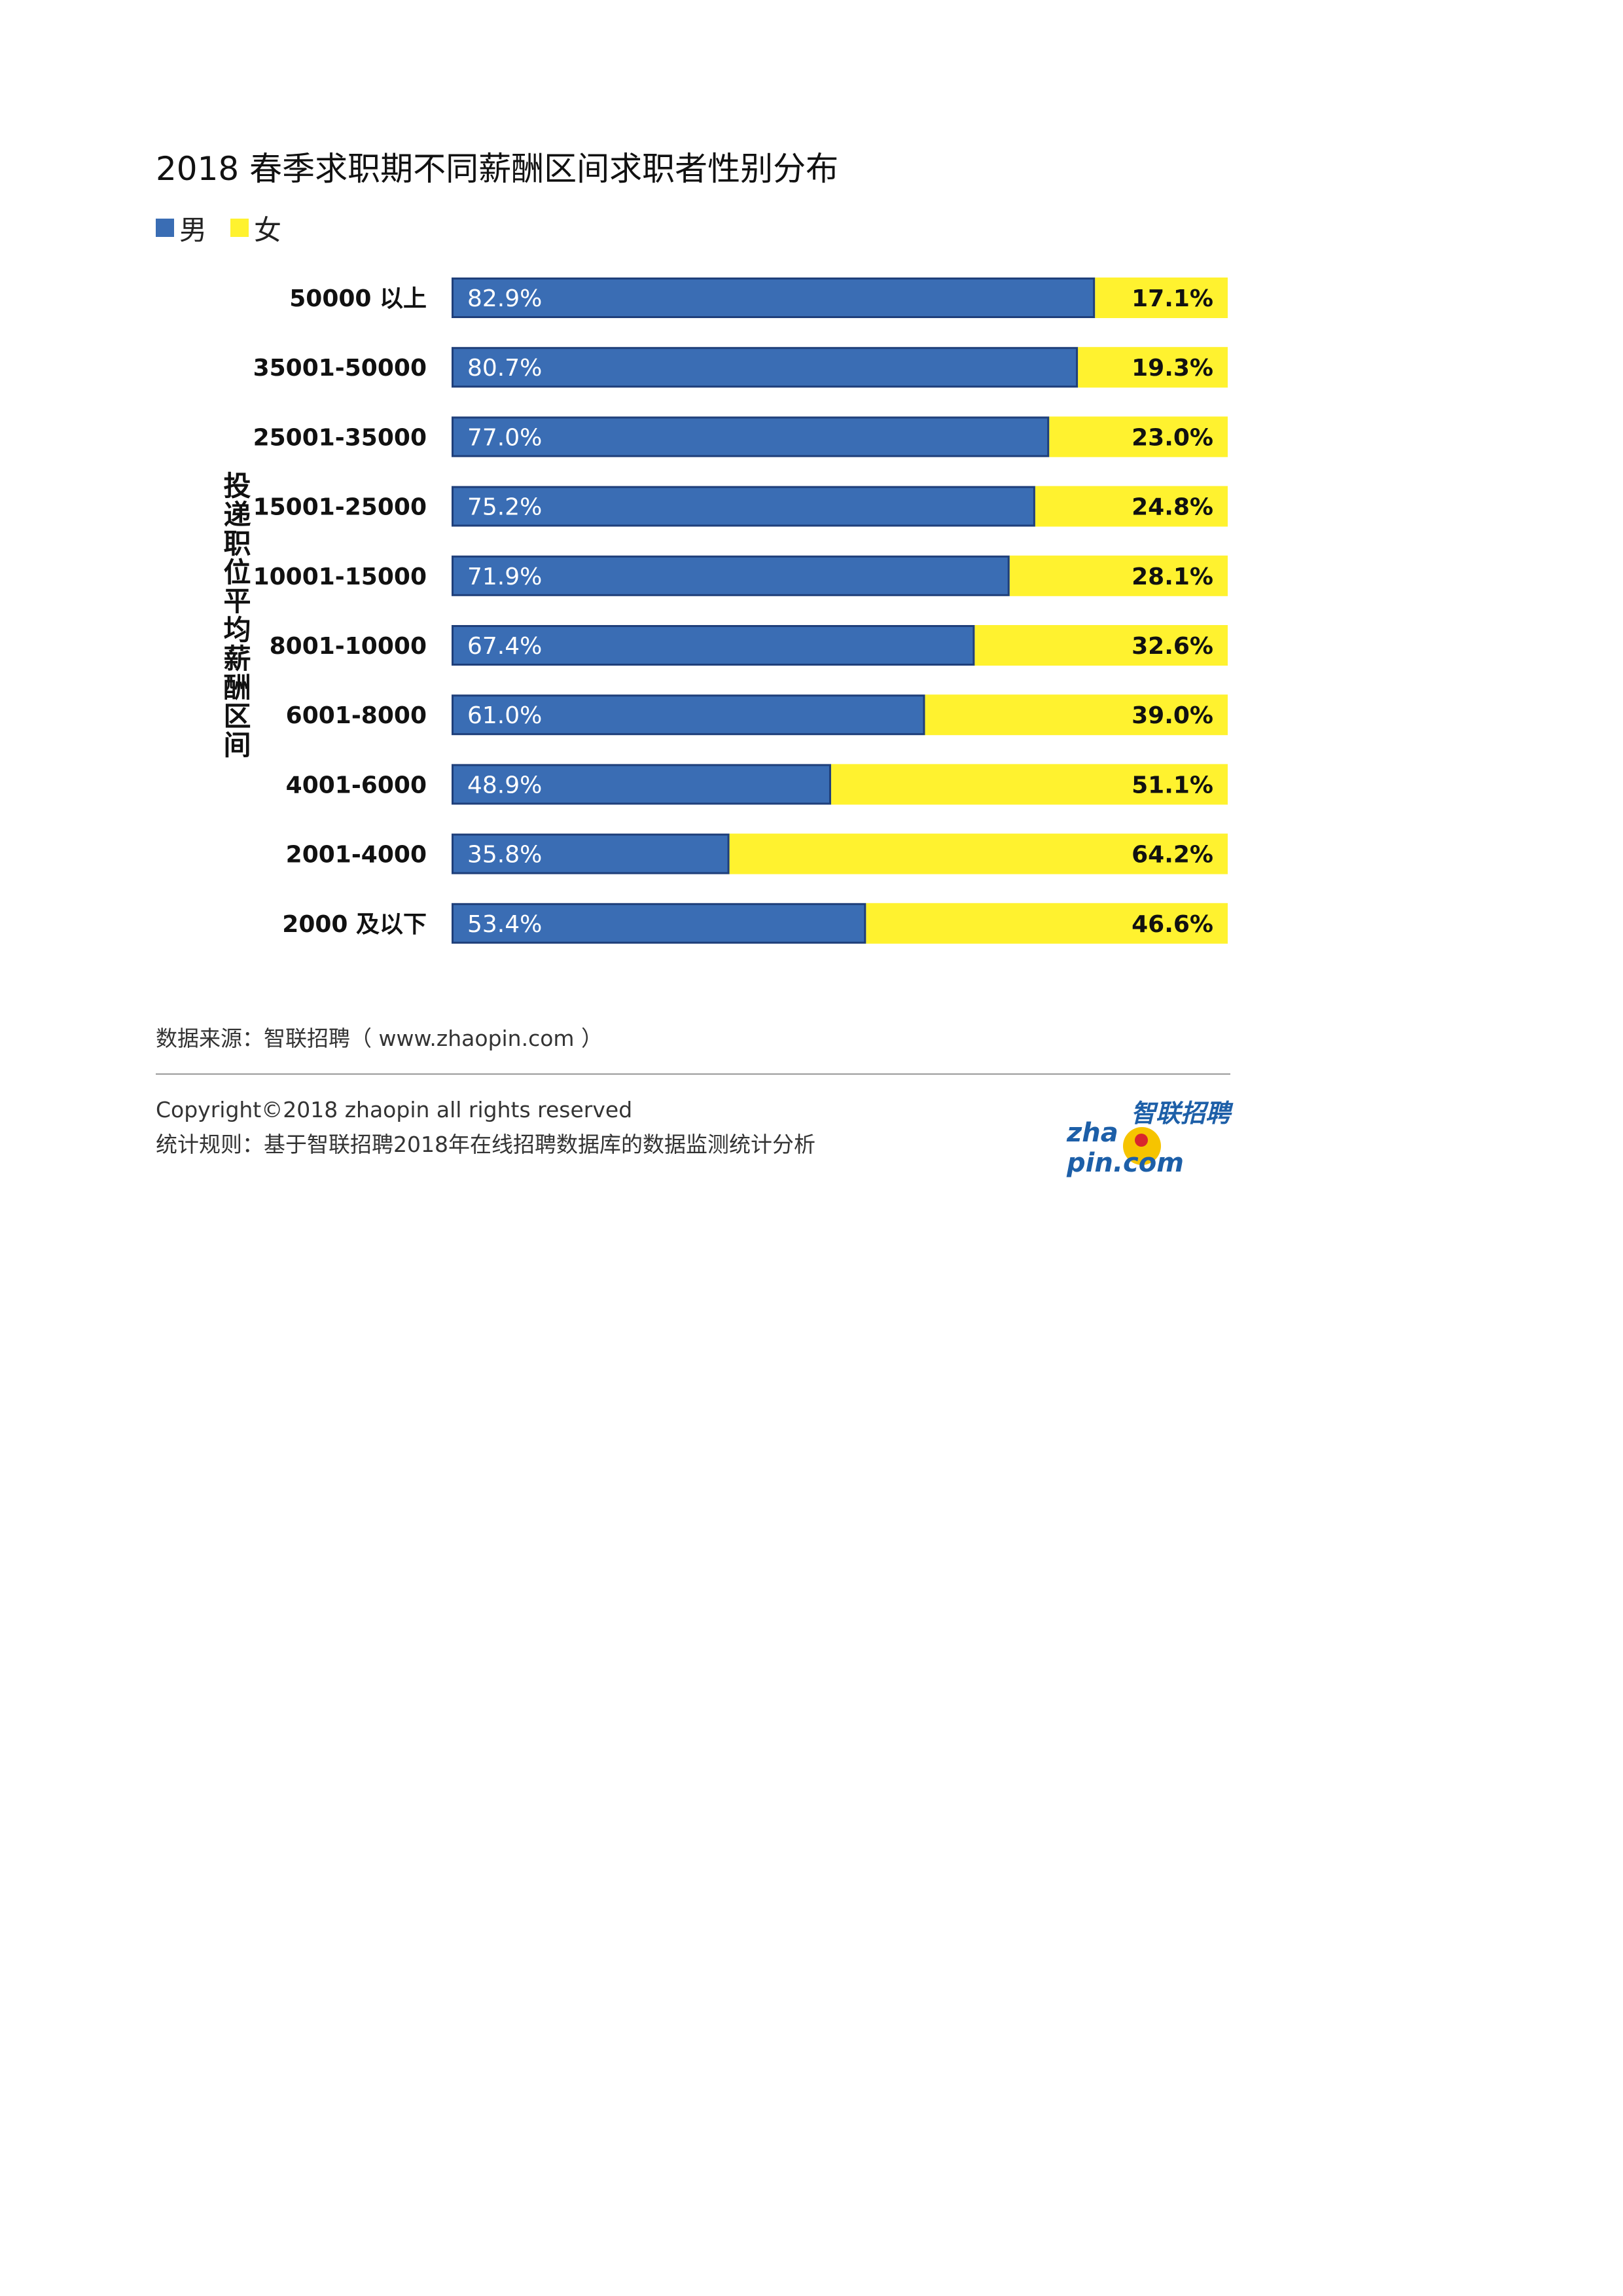  I want to click on category-label: 15001-25000, so click(340, 507).